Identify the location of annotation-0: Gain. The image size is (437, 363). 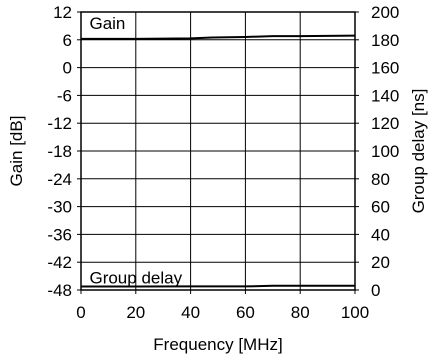
(107, 23).